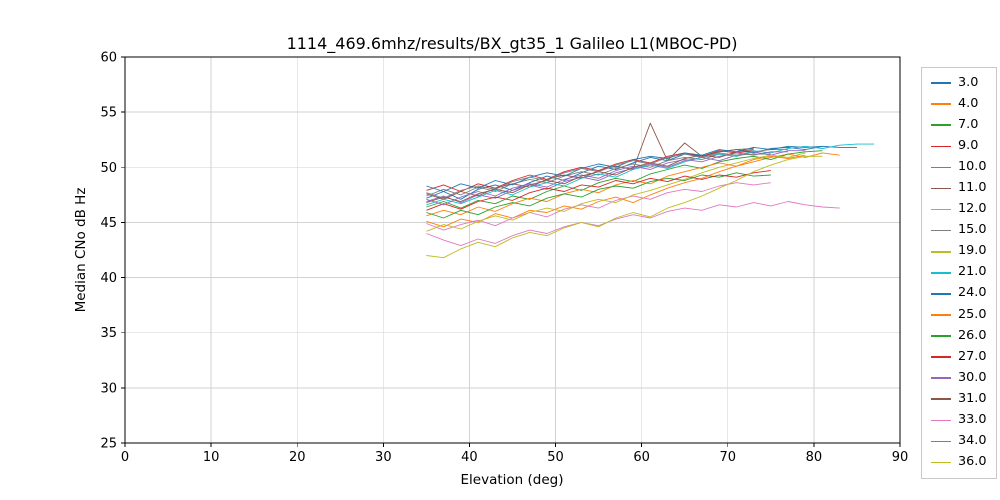  I want to click on series-line-11.0, so click(590, 161).